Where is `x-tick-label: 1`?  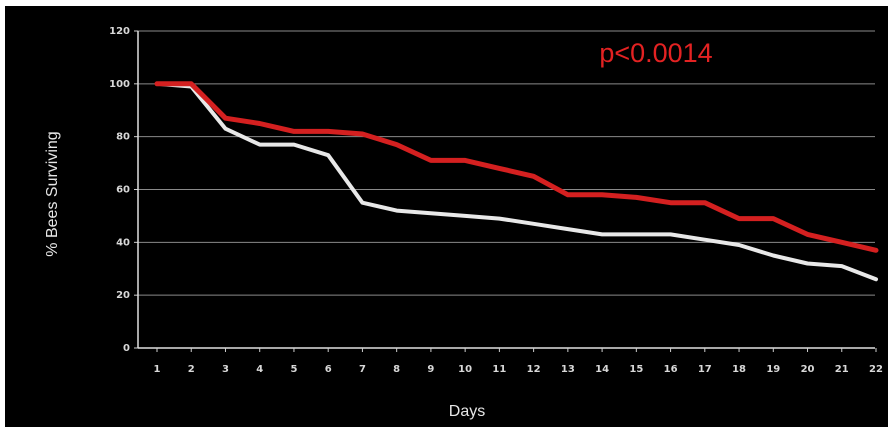
x-tick-label: 1 is located at coordinates (157, 369).